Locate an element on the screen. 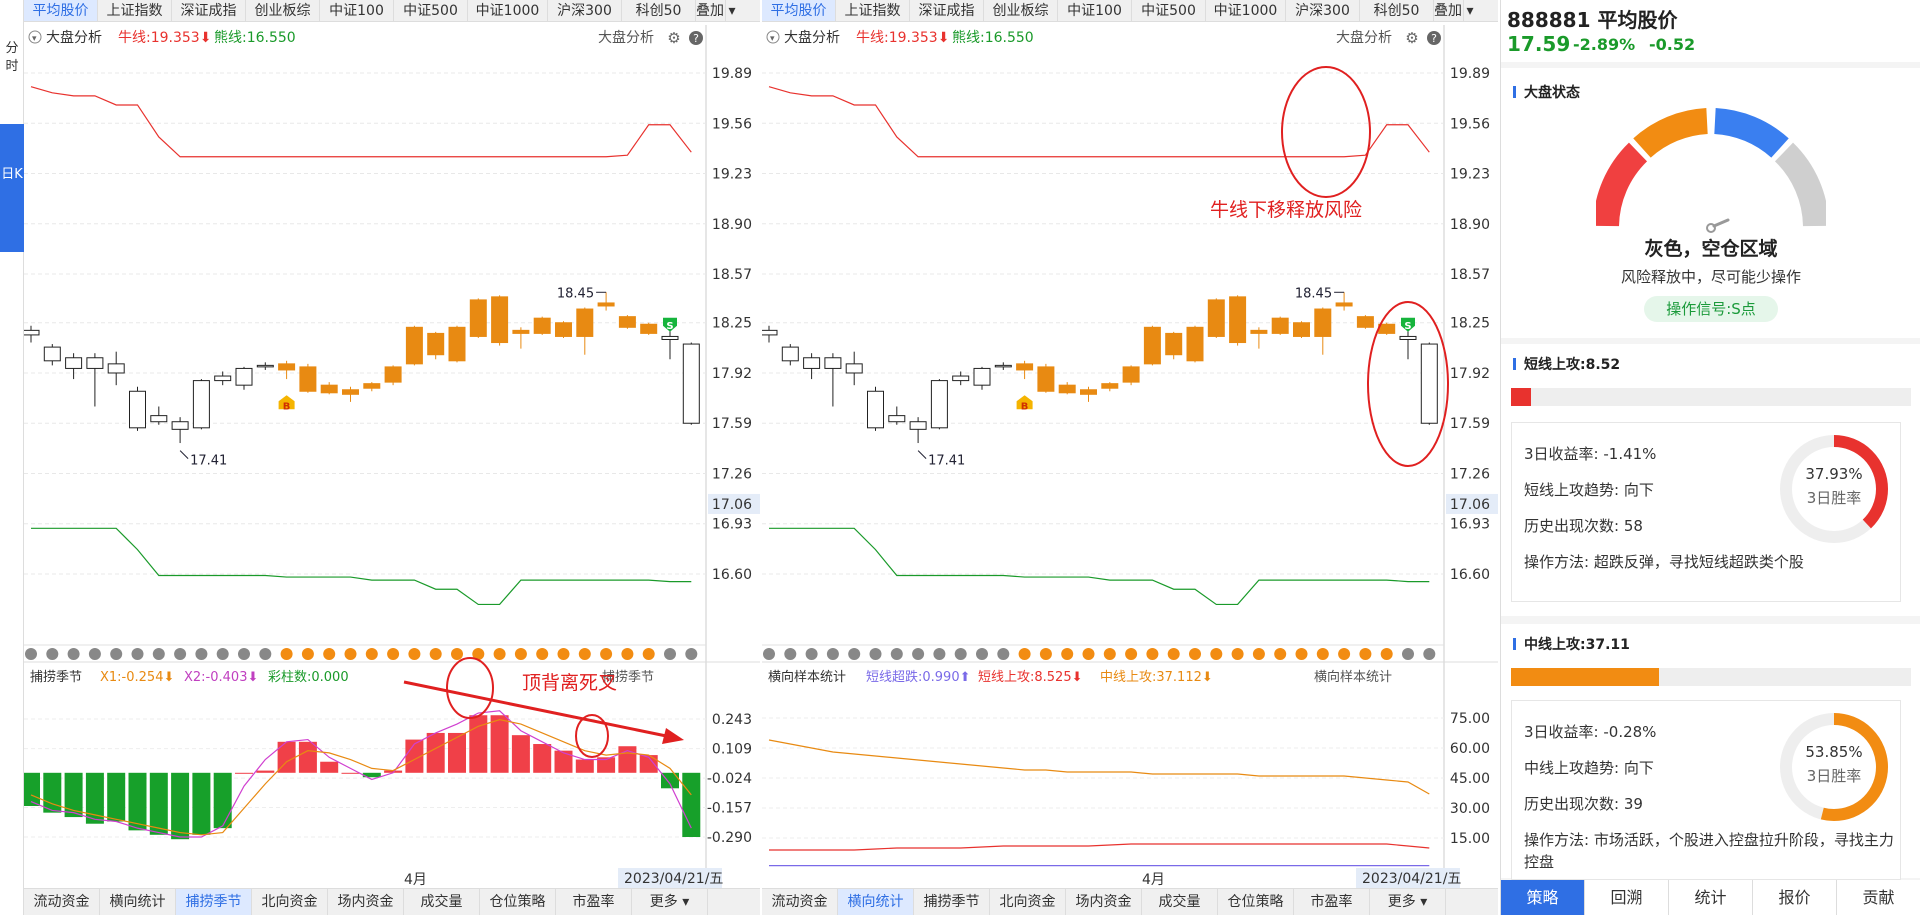 The image size is (1920, 915). price-tick: 19.89 is located at coordinates (732, 74).